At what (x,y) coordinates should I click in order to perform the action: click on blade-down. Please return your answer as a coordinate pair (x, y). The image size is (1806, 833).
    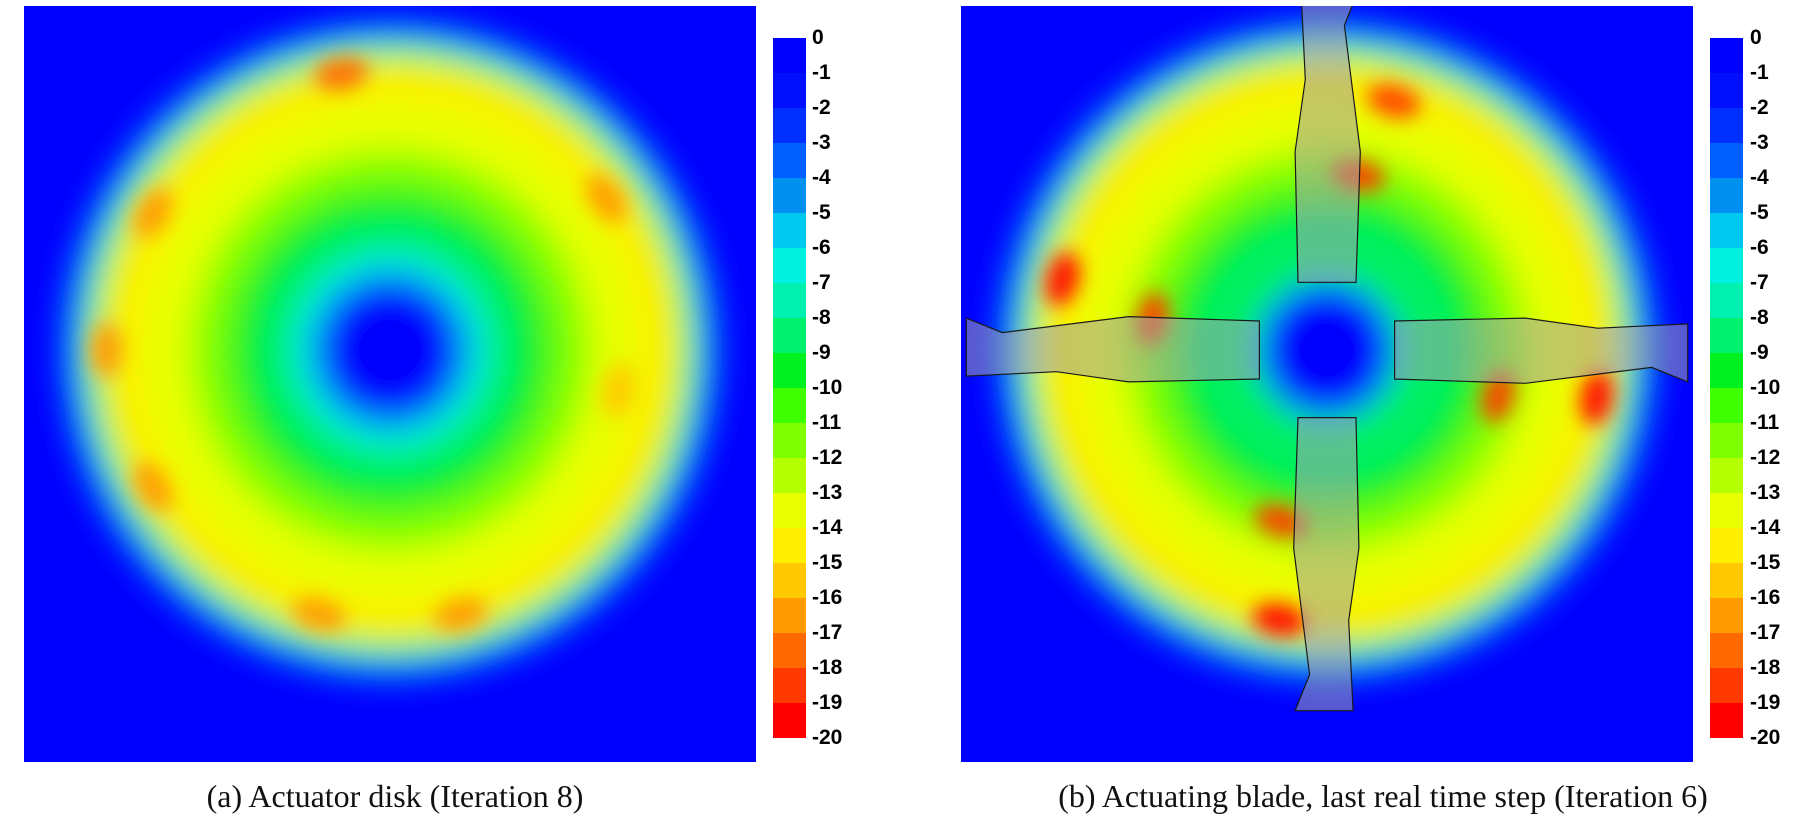
    Looking at the image, I should click on (1326, 564).